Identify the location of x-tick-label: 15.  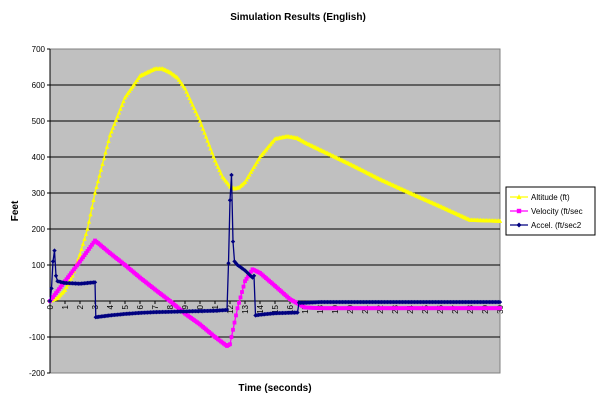
(275, 308).